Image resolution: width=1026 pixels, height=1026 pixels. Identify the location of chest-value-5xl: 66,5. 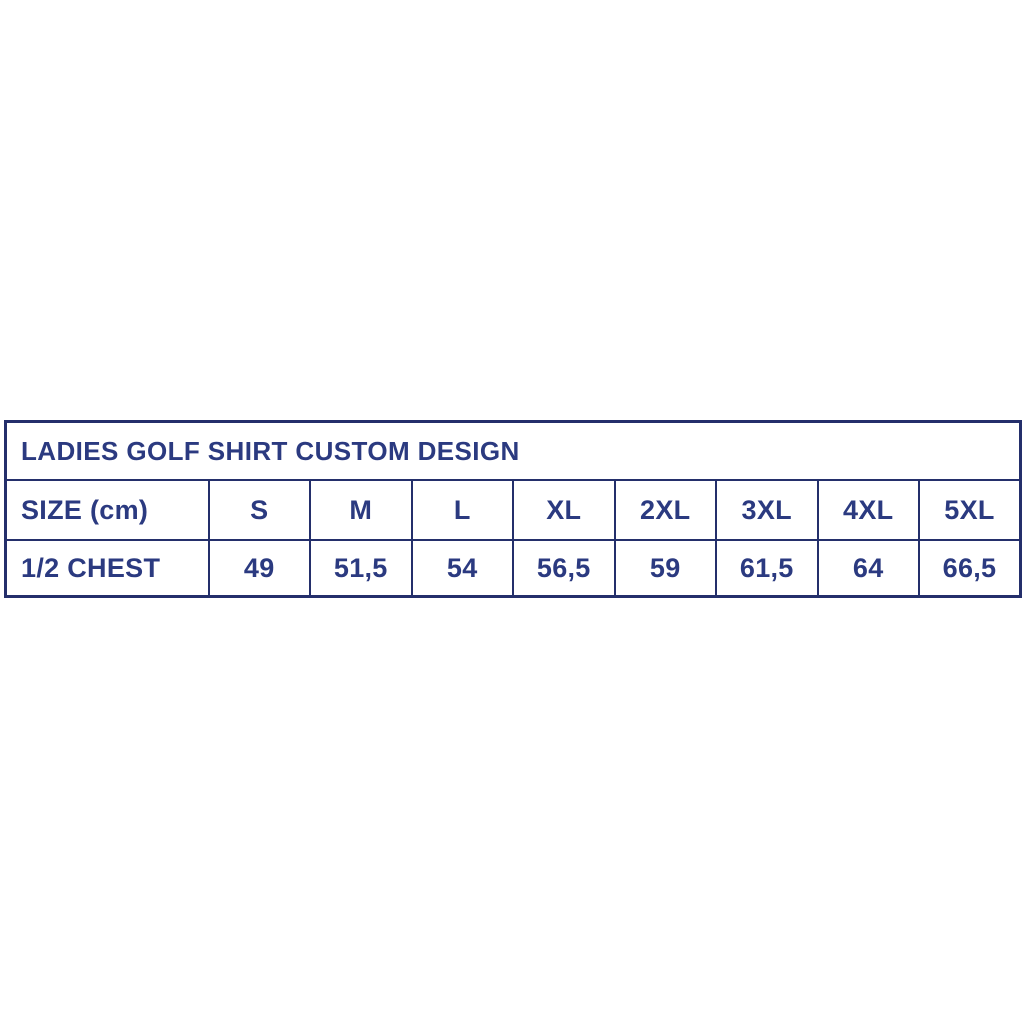
(970, 568).